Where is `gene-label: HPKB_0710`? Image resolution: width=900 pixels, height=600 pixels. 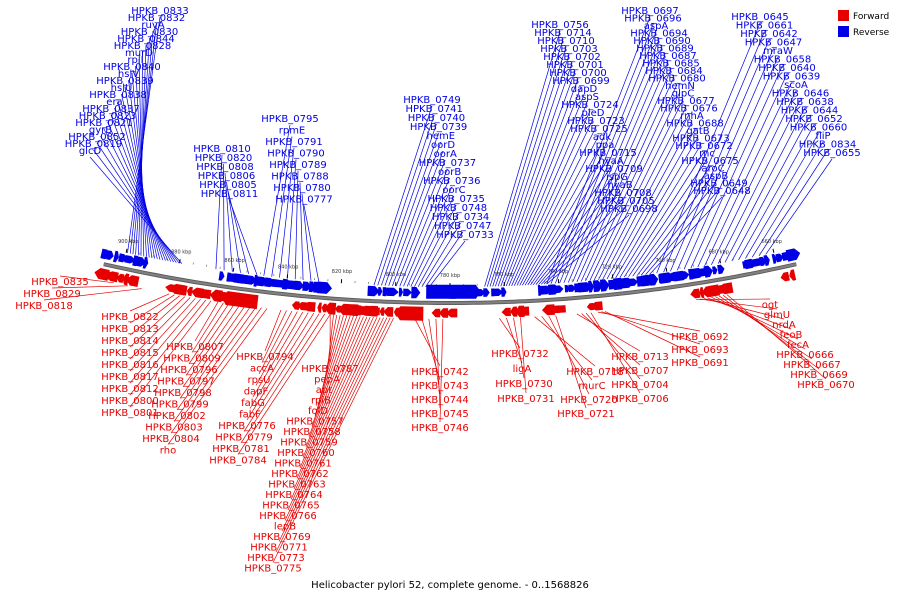 gene-label: HPKB_0710 is located at coordinates (565, 41).